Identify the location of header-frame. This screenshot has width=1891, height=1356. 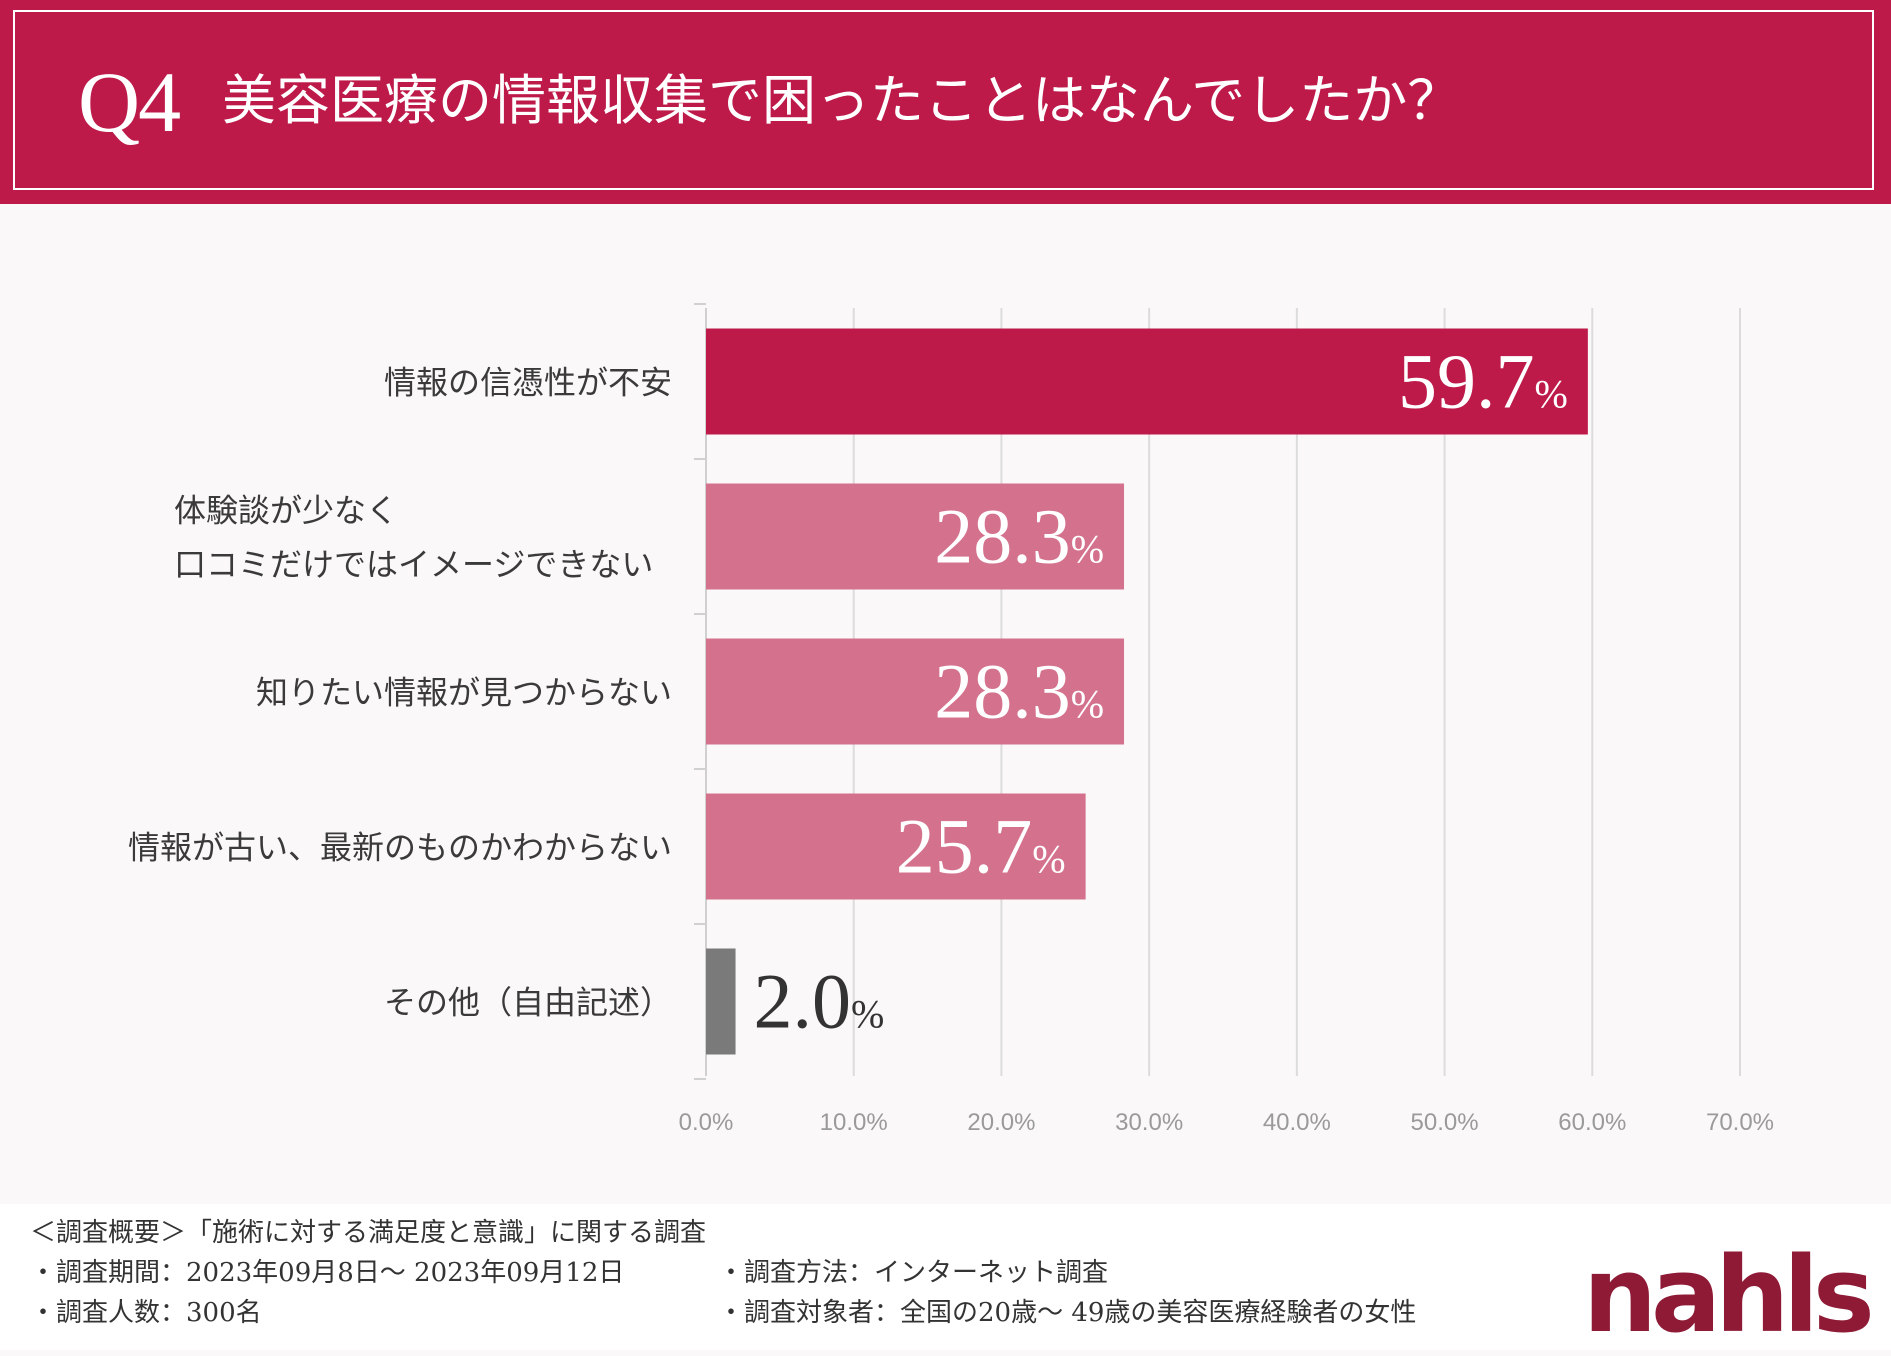
(943, 100).